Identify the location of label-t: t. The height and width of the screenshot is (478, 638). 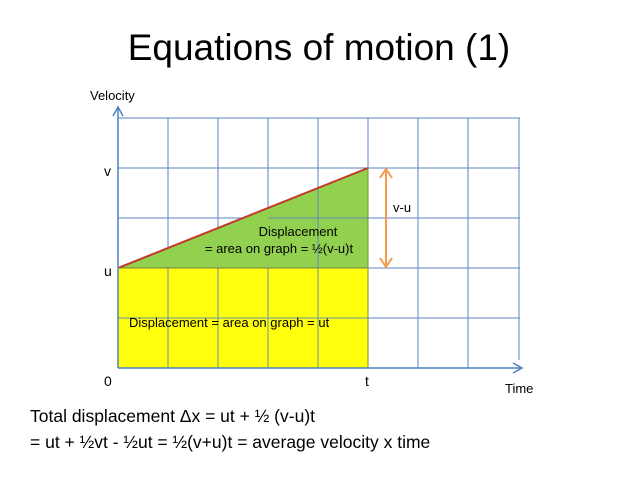
(367, 381).